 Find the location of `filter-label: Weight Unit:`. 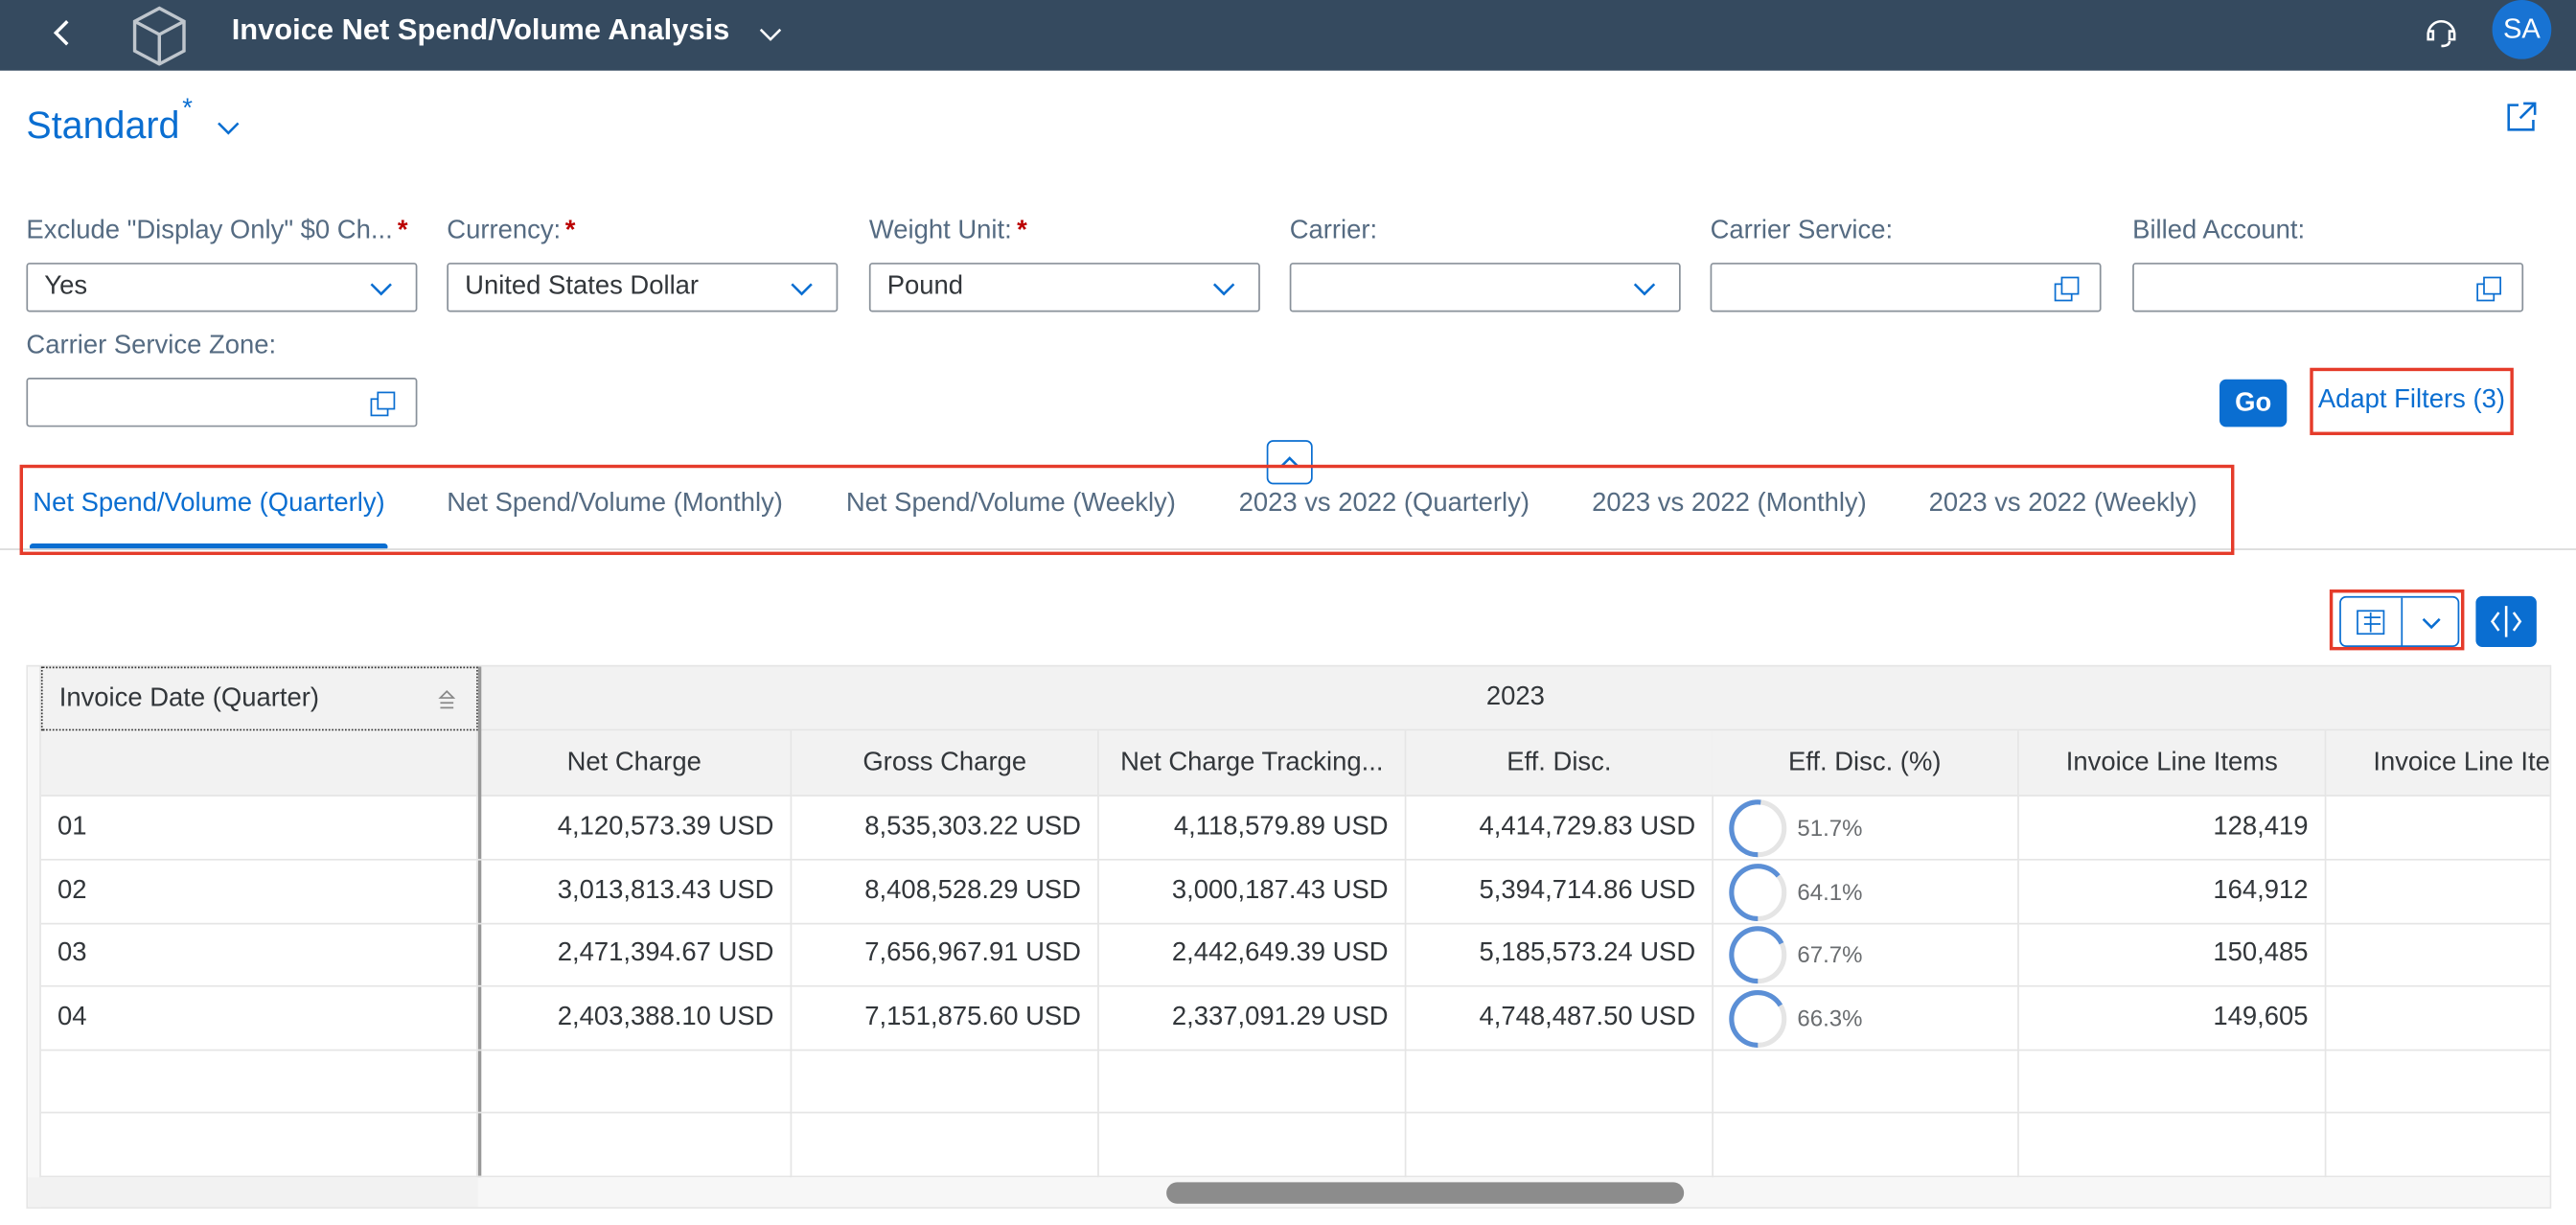

filter-label: Weight Unit: is located at coordinates (940, 231).